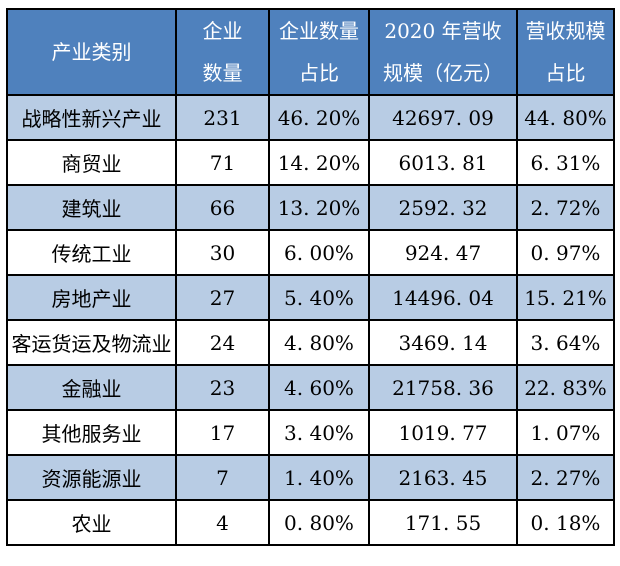 This screenshot has width=620, height=566. Describe the element at coordinates (222, 207) in the screenshot. I see `cell-count: 66` at that location.